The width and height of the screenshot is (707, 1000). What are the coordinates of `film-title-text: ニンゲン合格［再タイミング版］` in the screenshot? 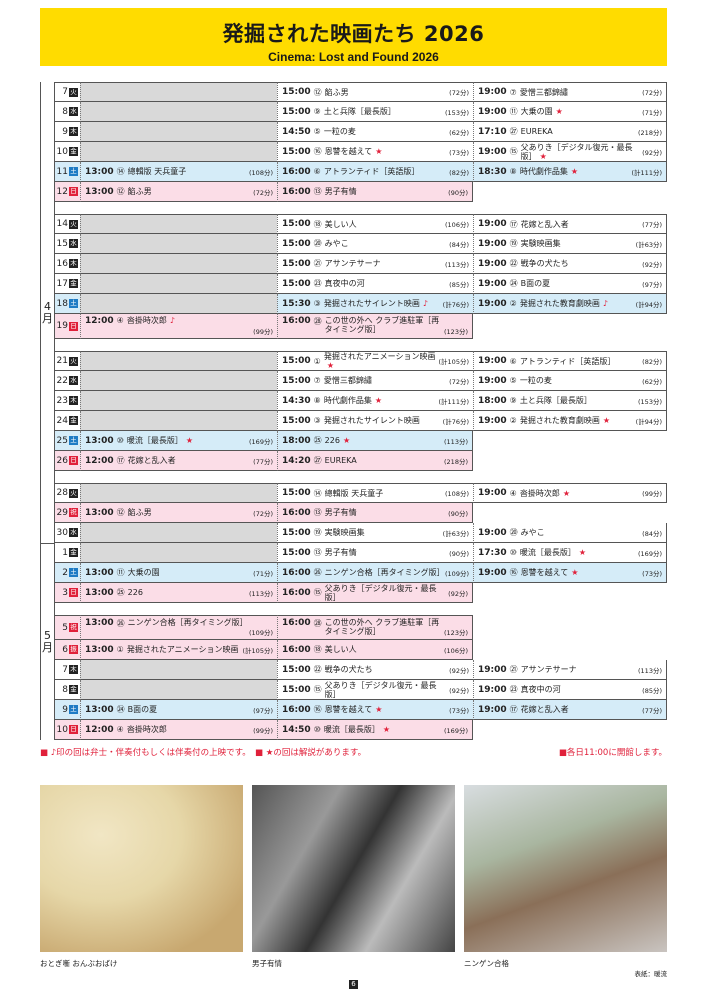 It's located at (384, 572).